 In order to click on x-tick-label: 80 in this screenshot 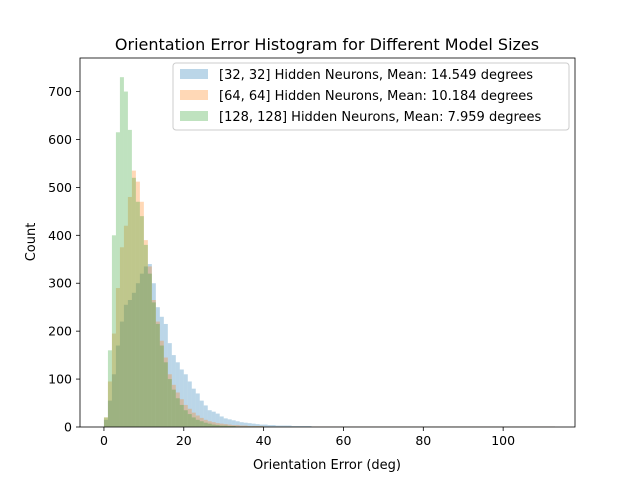, I will do `click(423, 440)`.